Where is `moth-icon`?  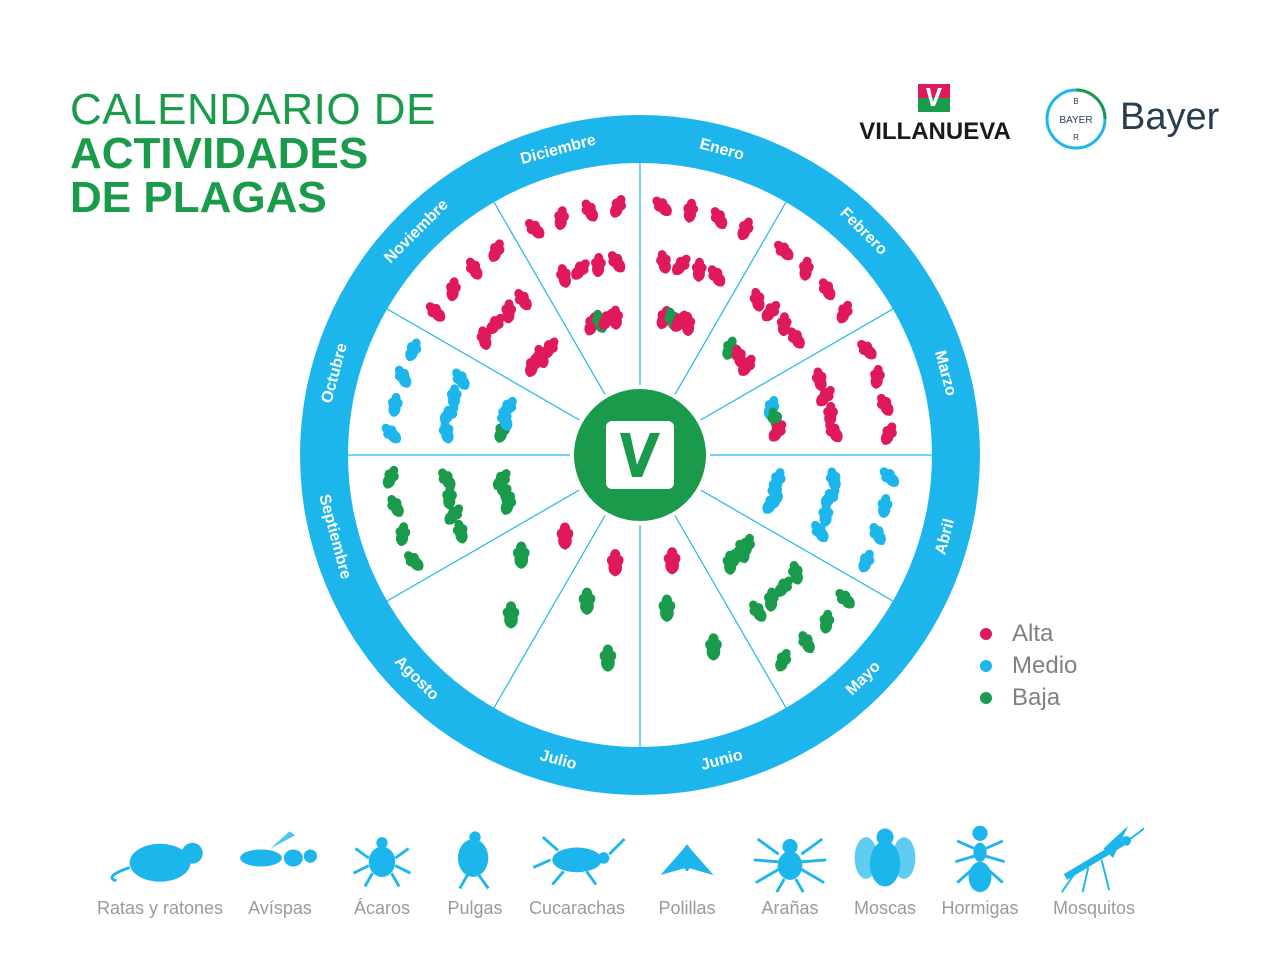 moth-icon is located at coordinates (687, 860).